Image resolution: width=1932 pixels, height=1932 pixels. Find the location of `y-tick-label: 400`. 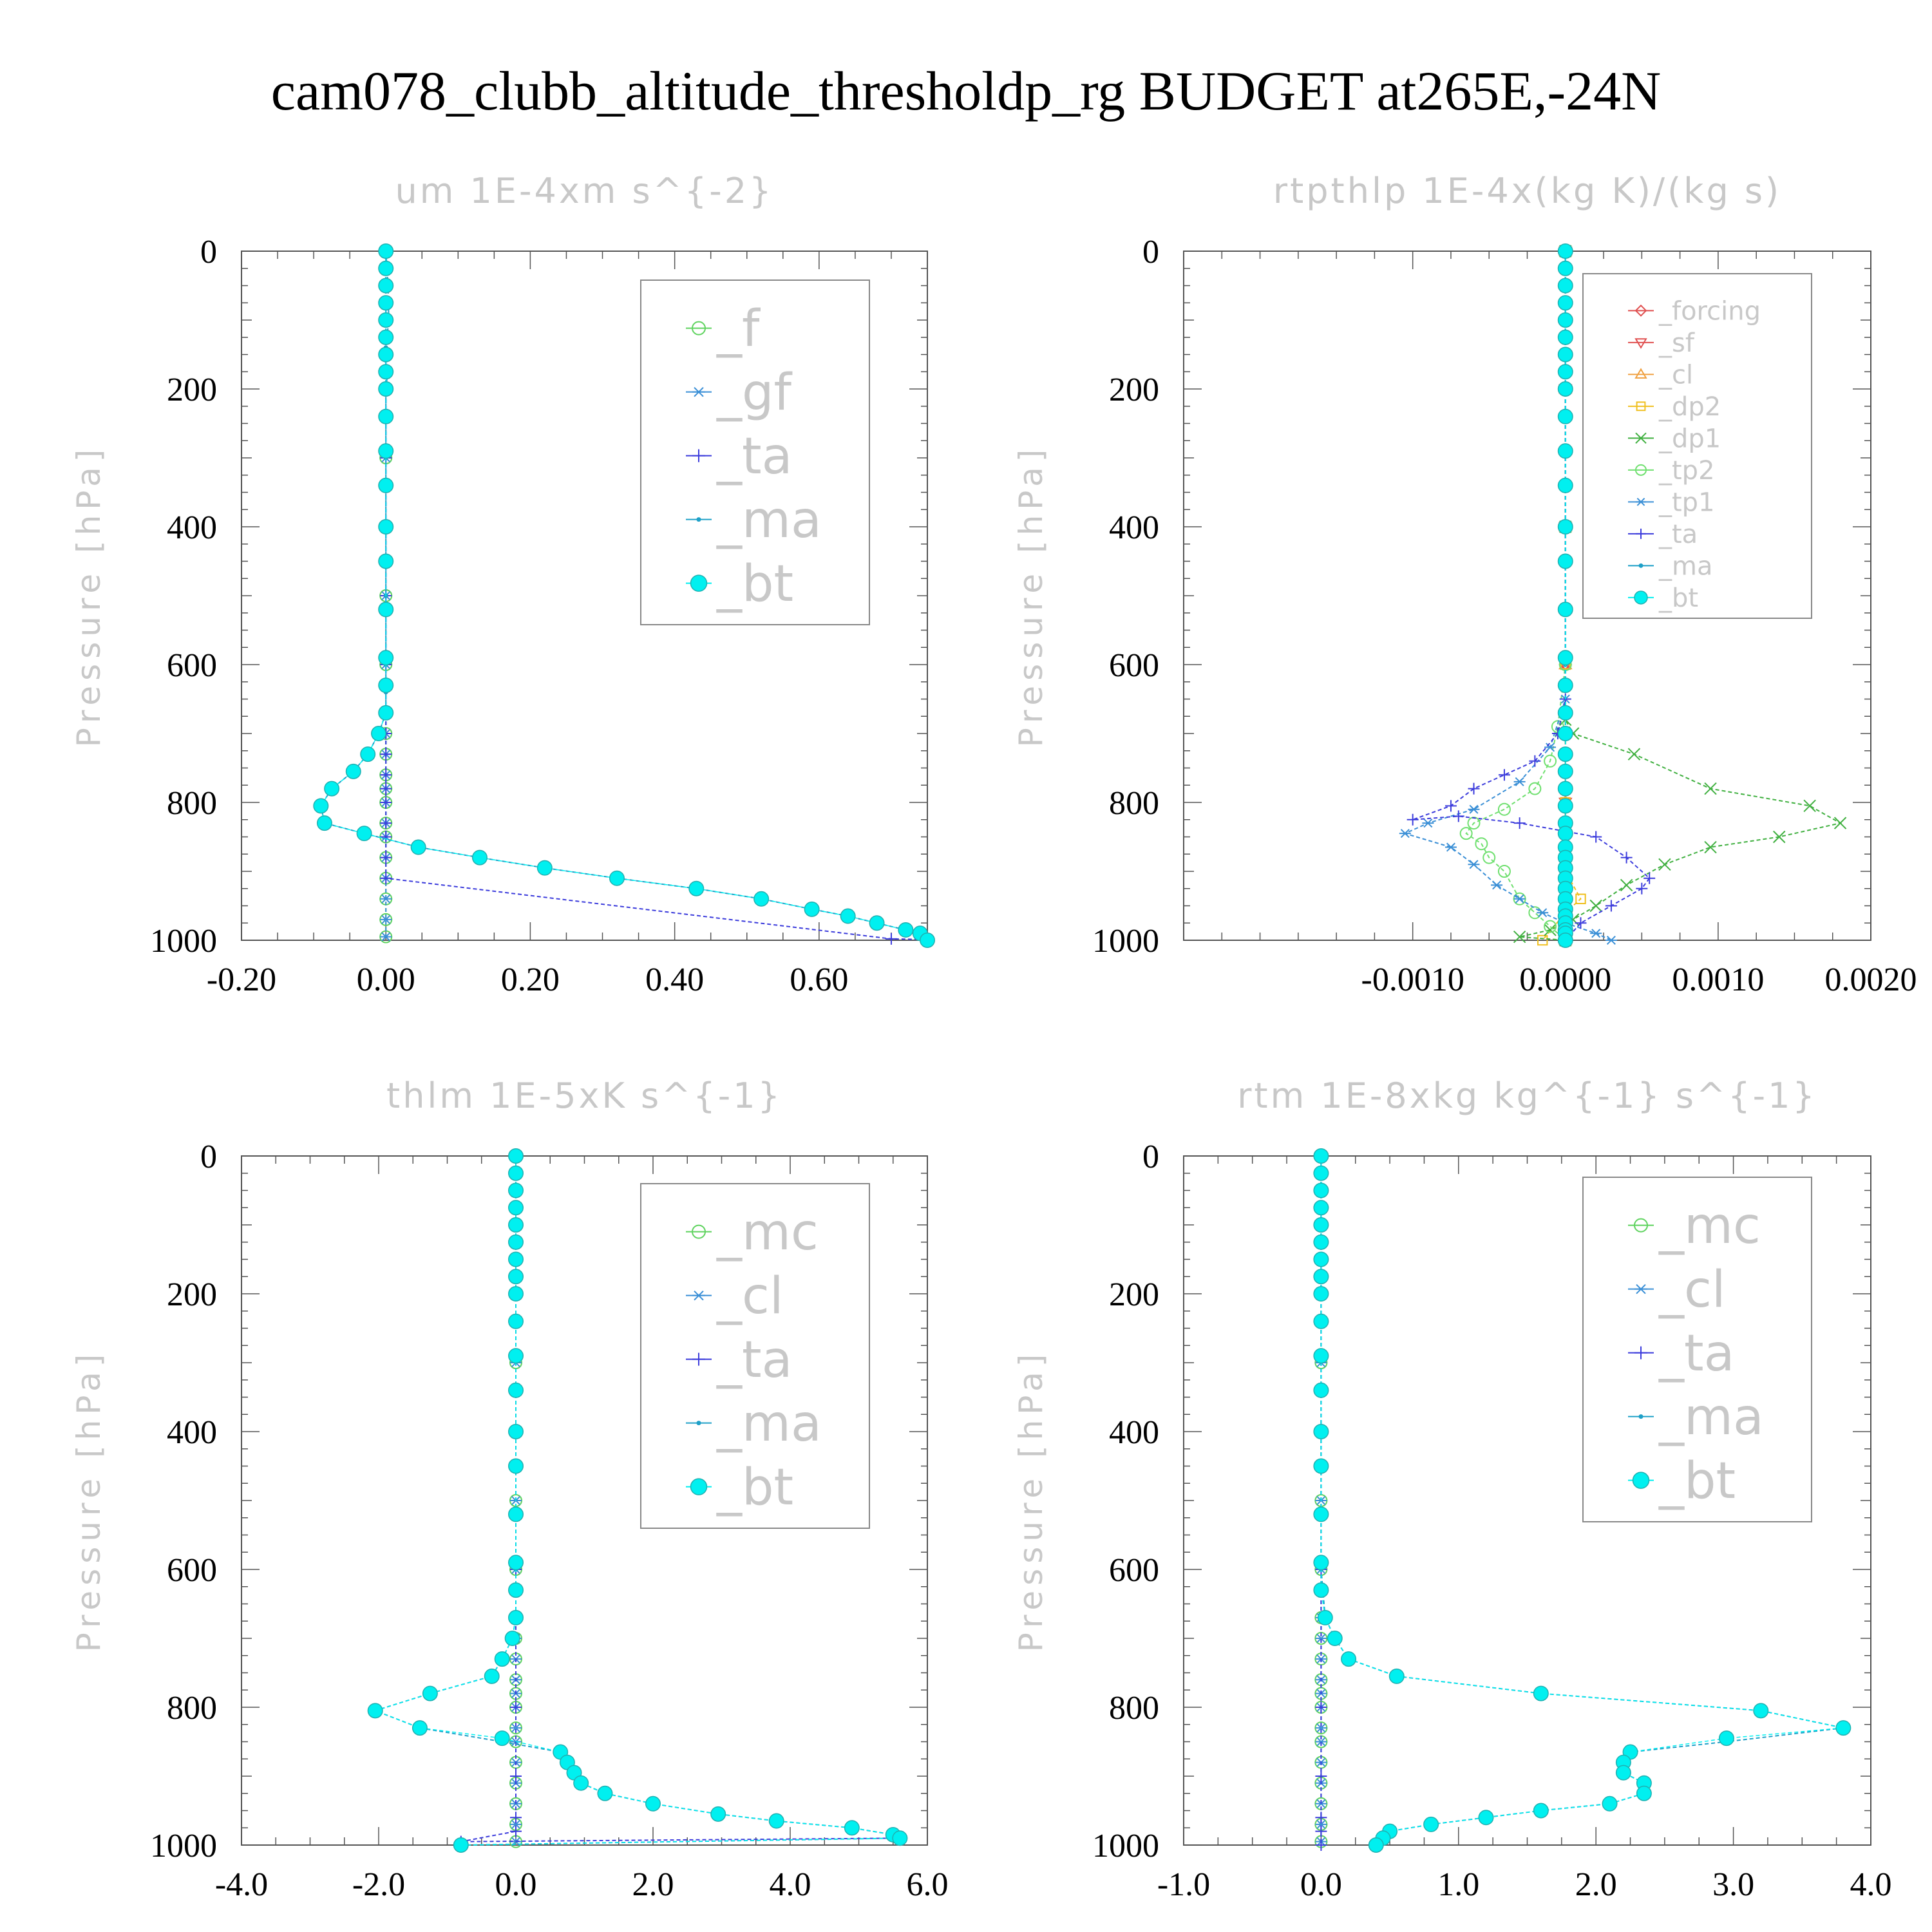

y-tick-label: 400 is located at coordinates (192, 1432).